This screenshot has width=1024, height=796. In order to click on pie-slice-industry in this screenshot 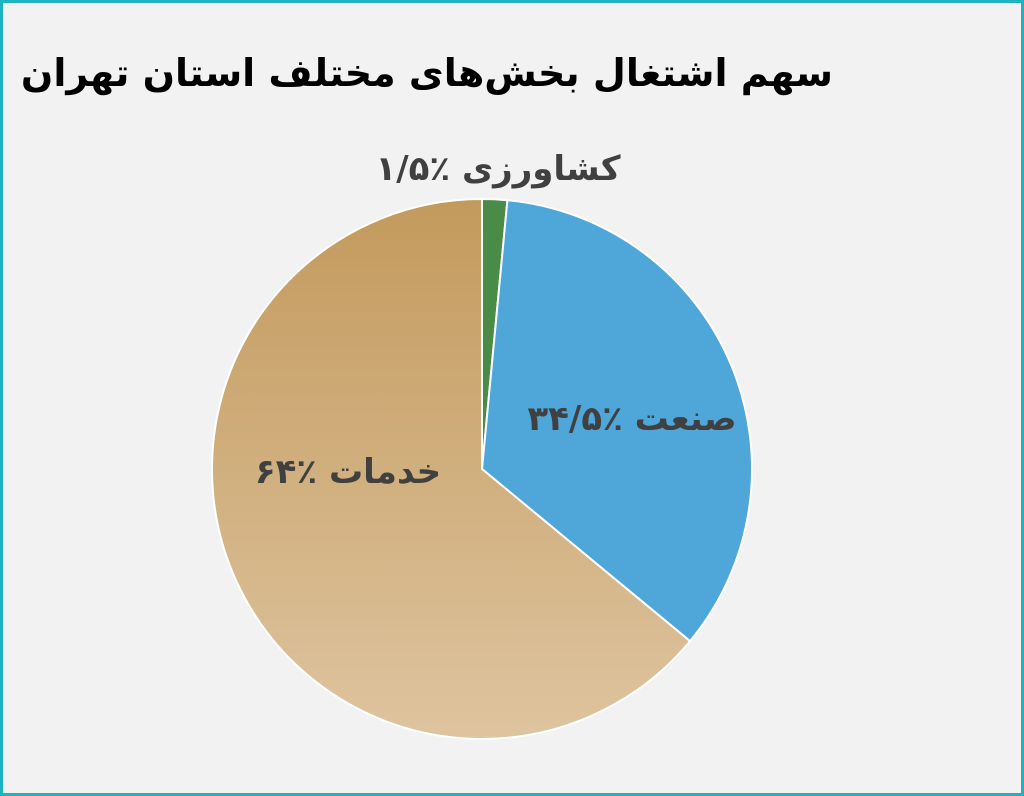, I will do `click(616, 421)`.